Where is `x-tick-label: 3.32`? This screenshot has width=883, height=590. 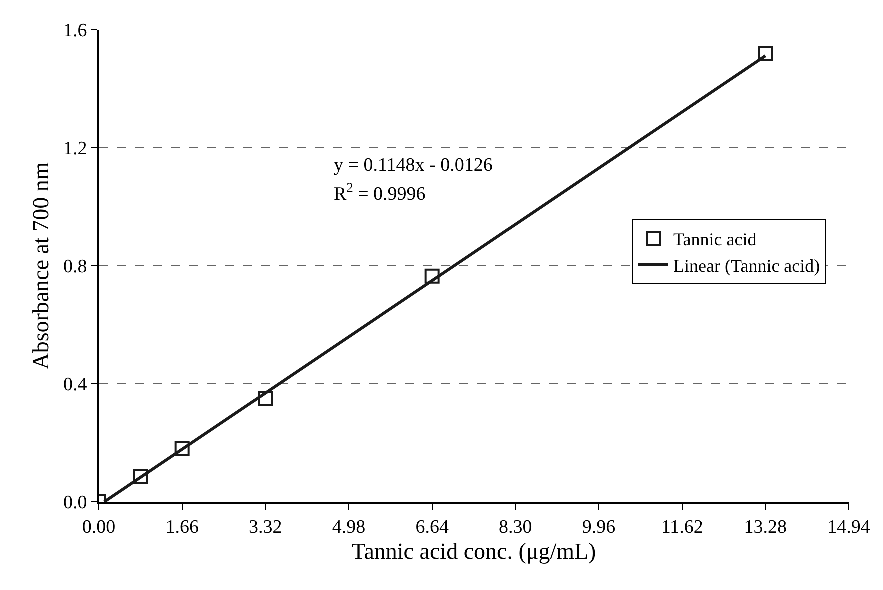
x-tick-label: 3.32 is located at coordinates (265, 527).